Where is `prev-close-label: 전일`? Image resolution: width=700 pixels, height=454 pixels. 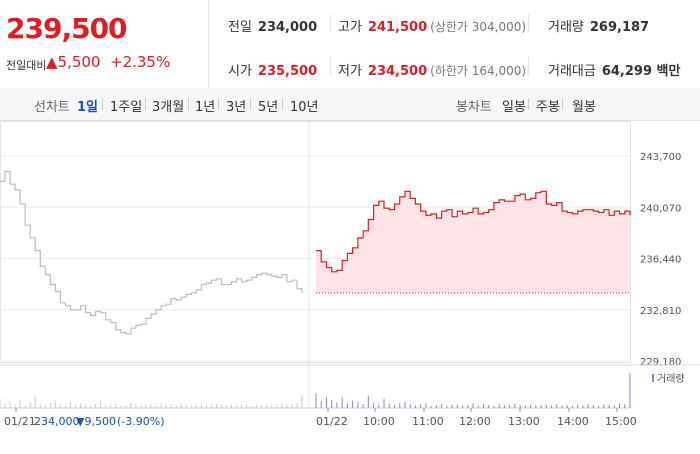 prev-close-label: 전일 is located at coordinates (240, 27).